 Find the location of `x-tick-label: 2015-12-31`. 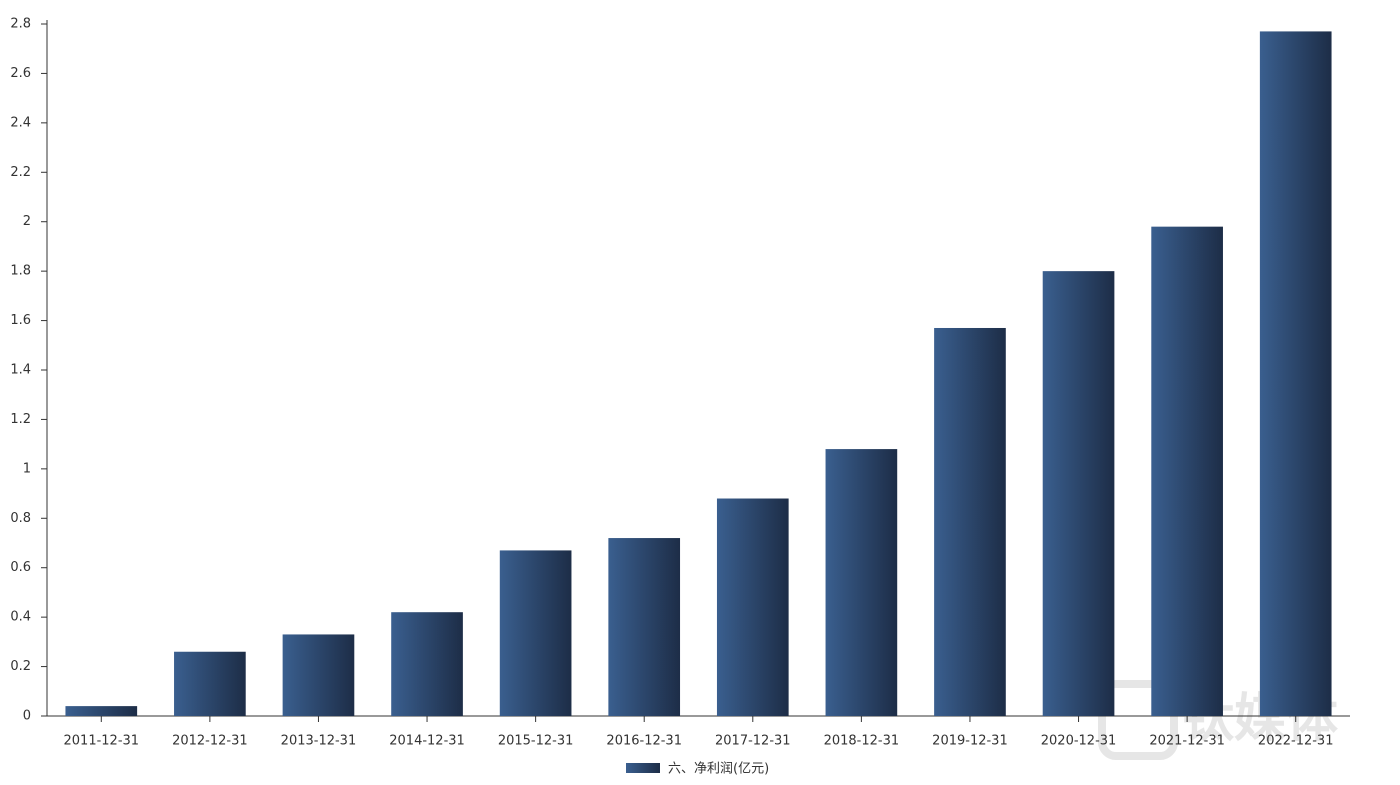

x-tick-label: 2015-12-31 is located at coordinates (536, 741).